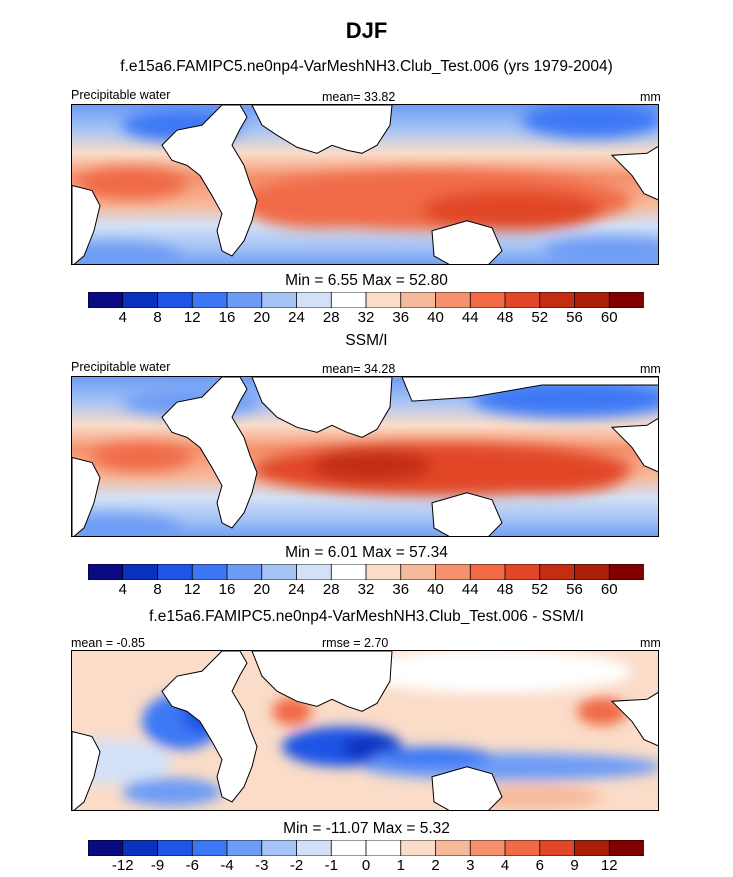  I want to click on colorbar-tick-label: -9, so click(157, 865).